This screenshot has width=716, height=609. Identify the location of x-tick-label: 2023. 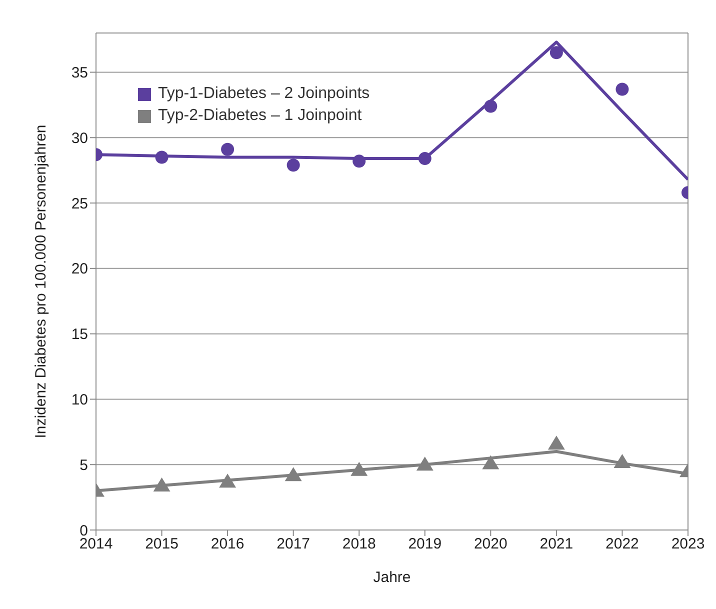
(688, 544).